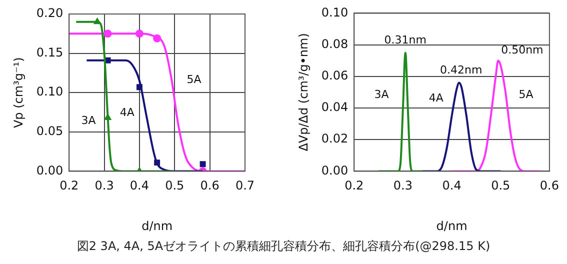  What do you see at coordinates (203, 164) in the screenshot?
I see `point` at bounding box center [203, 164].